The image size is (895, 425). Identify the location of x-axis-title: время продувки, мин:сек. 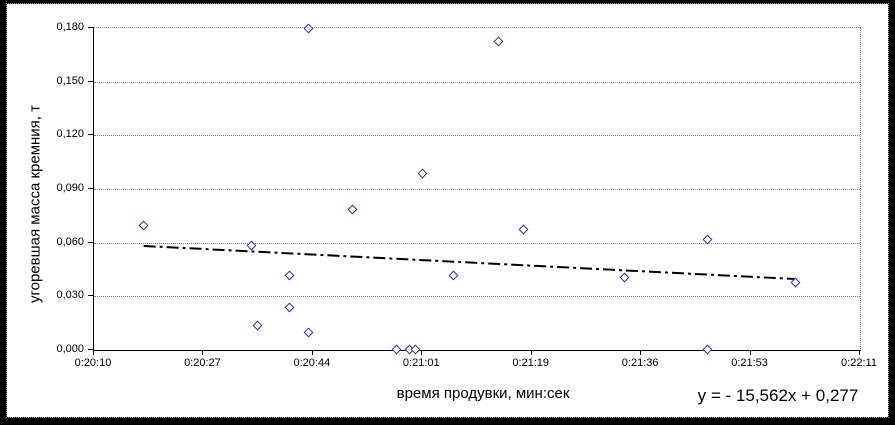
(483, 393).